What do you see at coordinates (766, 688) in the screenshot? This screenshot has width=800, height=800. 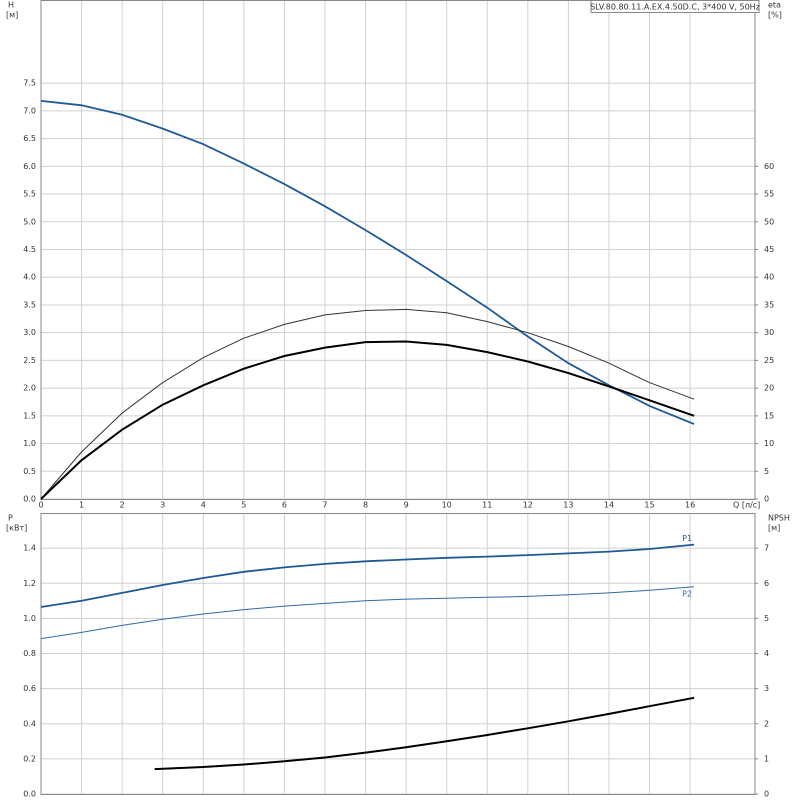 I see `y2-tick-label: 3` at bounding box center [766, 688].